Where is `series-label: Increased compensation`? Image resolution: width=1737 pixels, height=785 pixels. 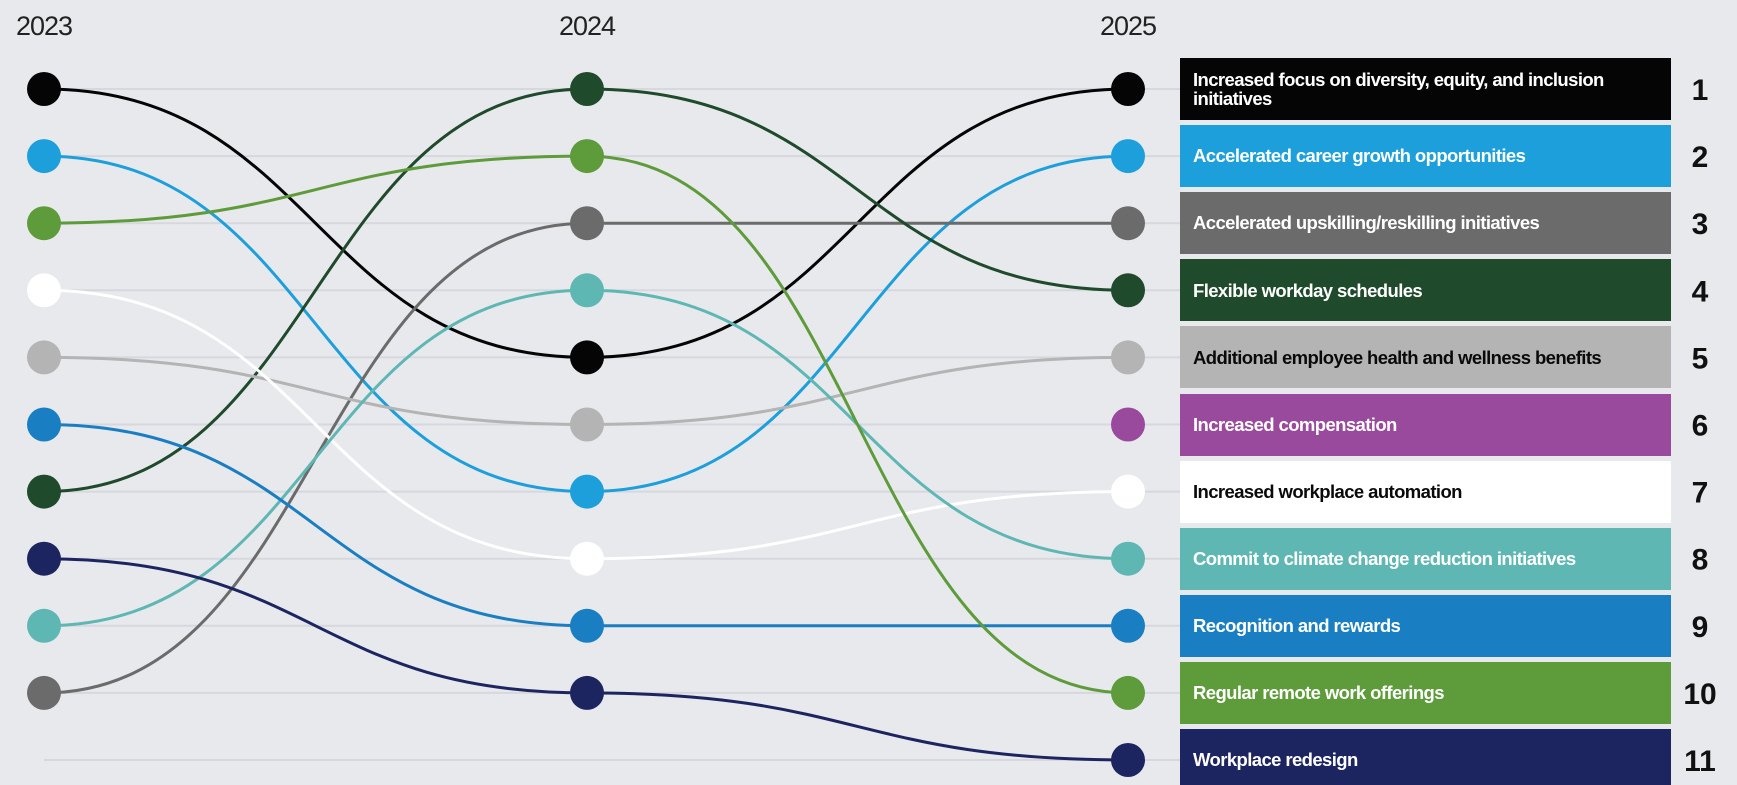
series-label: Increased compensation is located at coordinates (1425, 424).